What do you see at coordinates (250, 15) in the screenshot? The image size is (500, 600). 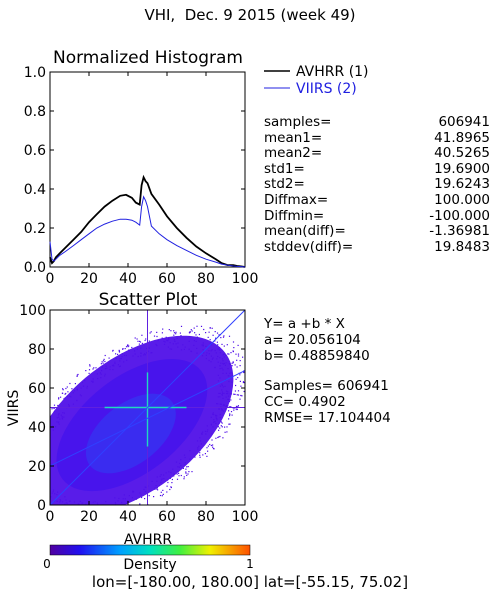 I see `page-title: VHI, Dec. 9 2015 (week 49)` at bounding box center [250, 15].